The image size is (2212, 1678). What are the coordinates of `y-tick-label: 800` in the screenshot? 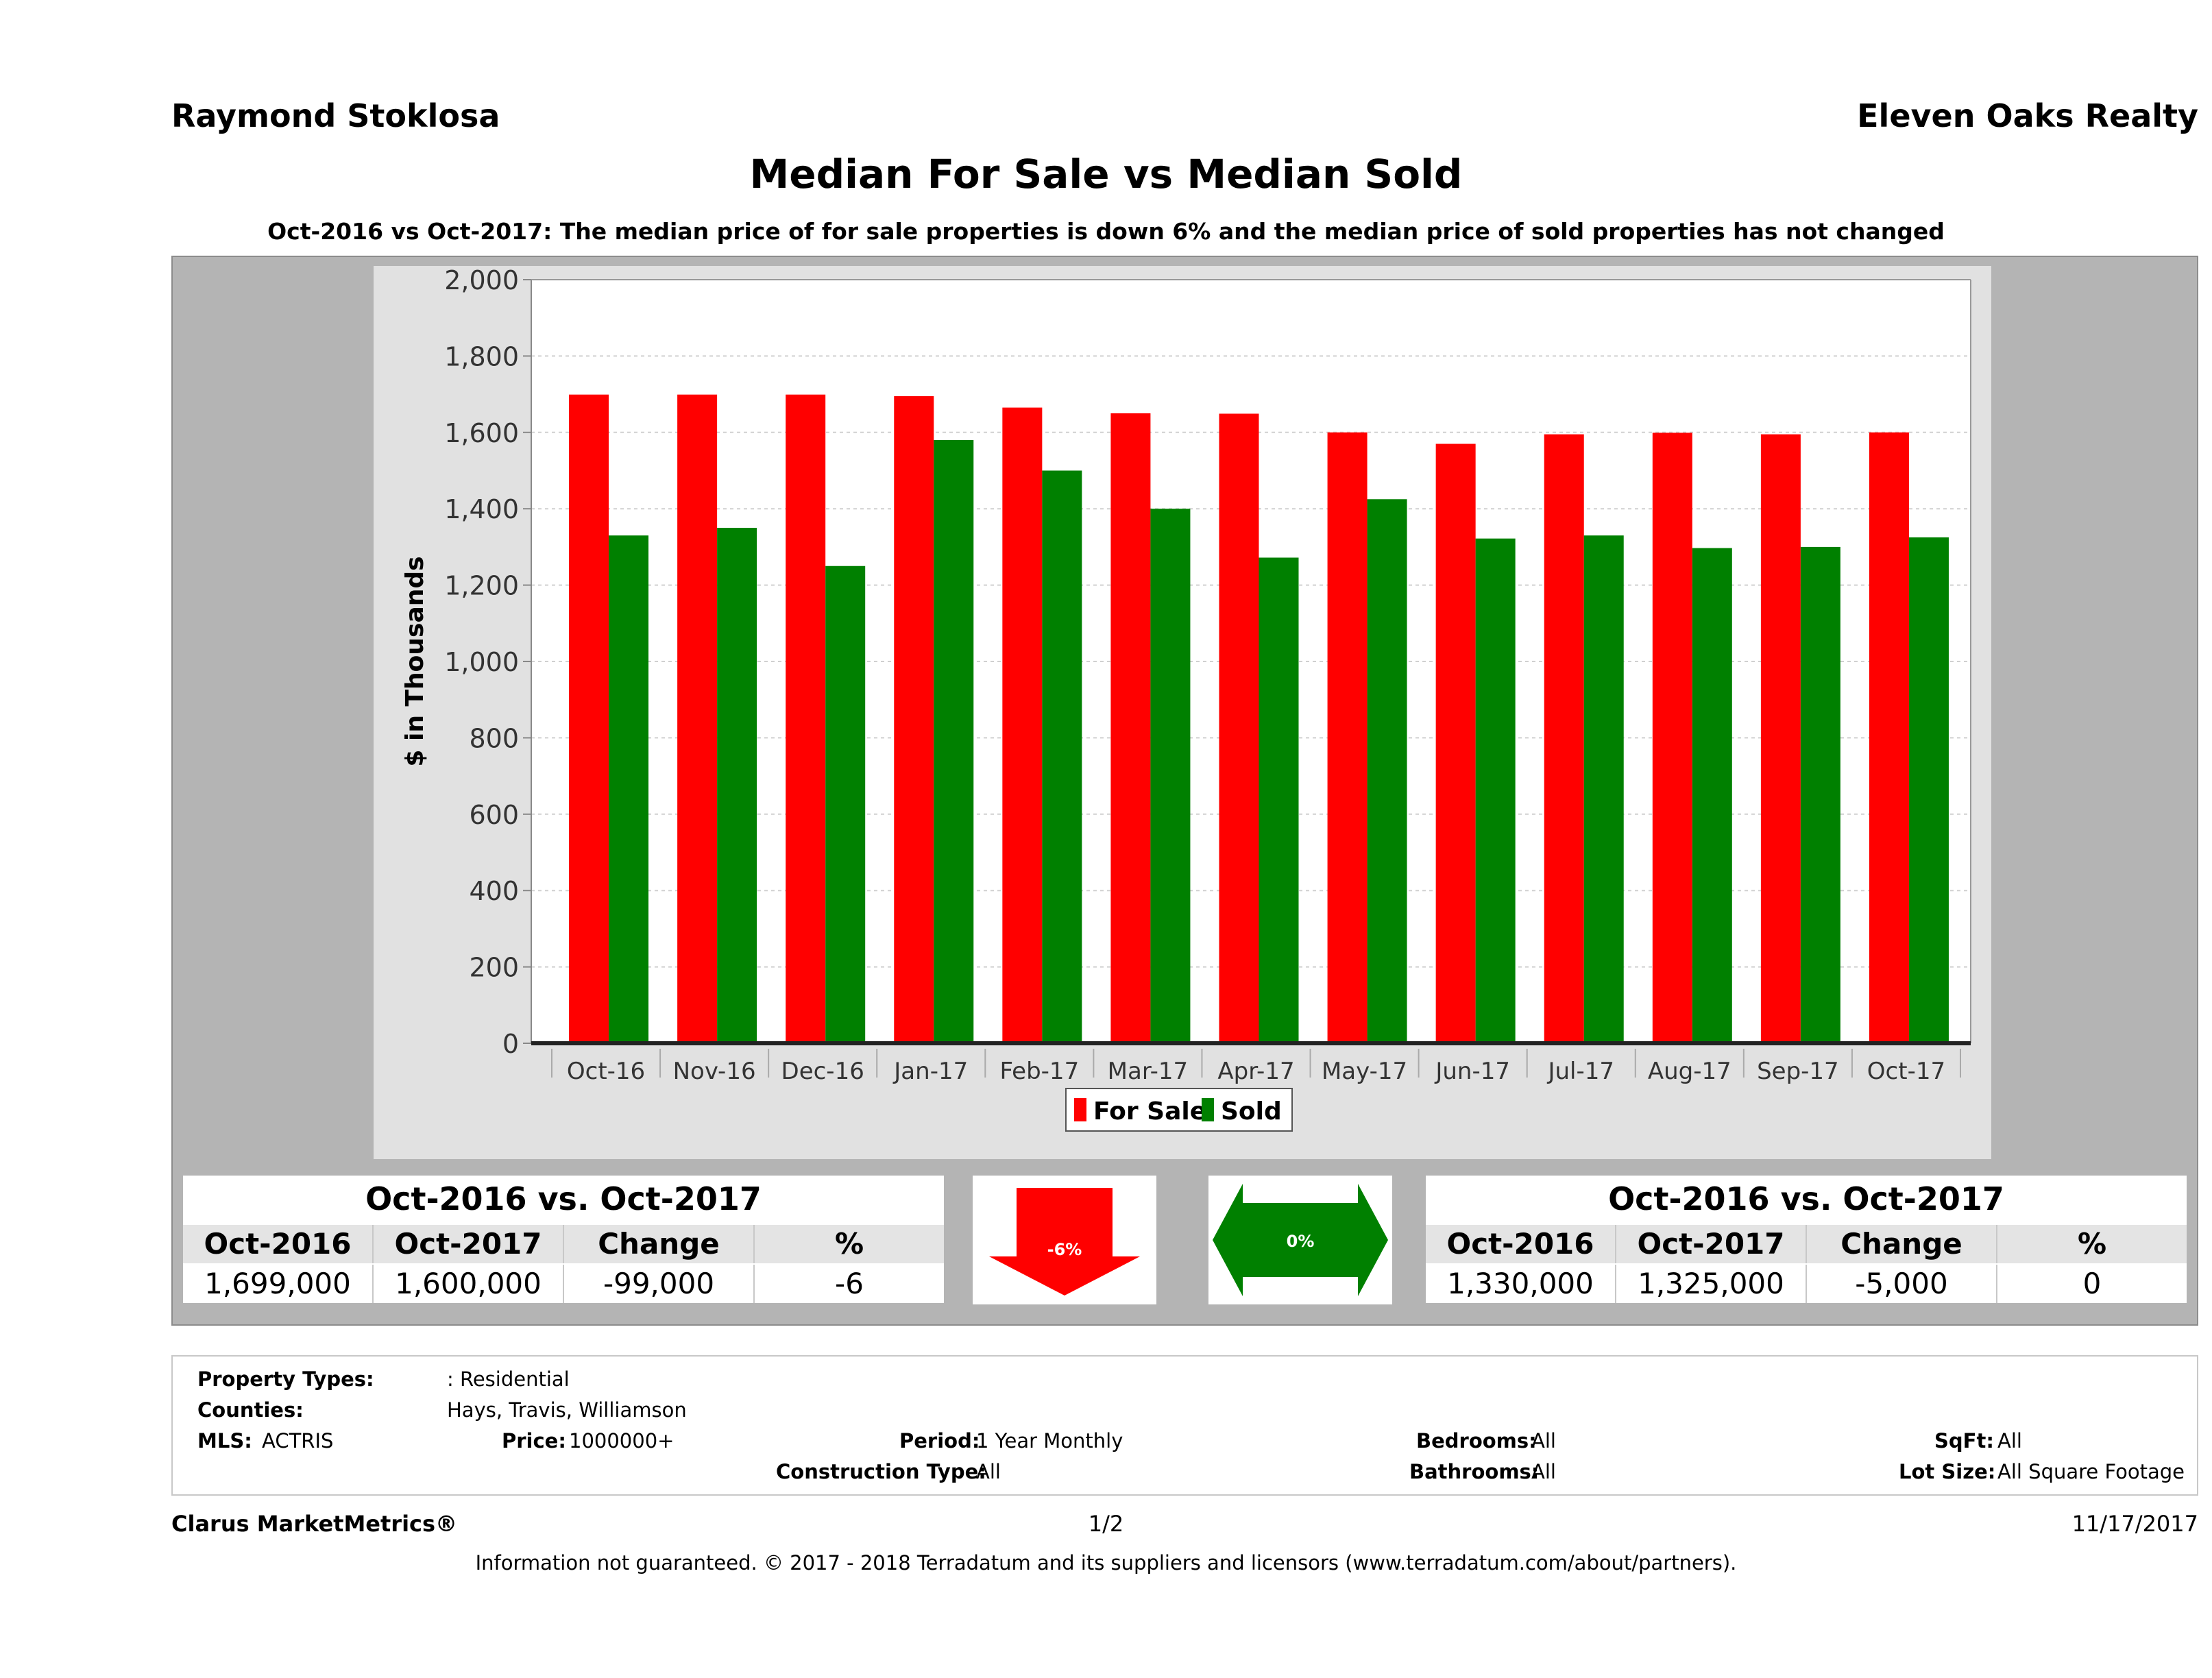 It's located at (494, 738).